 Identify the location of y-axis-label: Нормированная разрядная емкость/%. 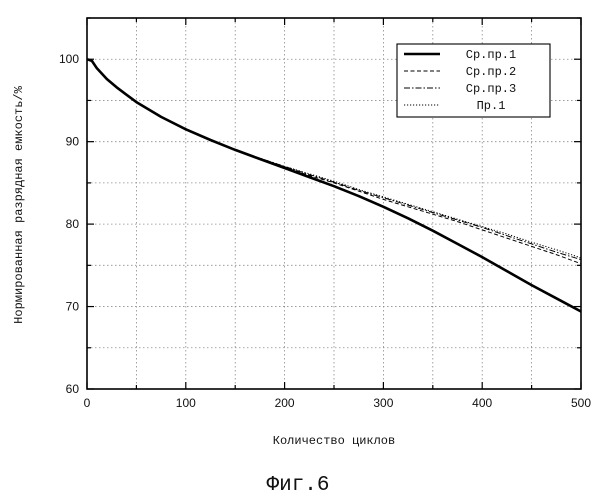
(19, 204).